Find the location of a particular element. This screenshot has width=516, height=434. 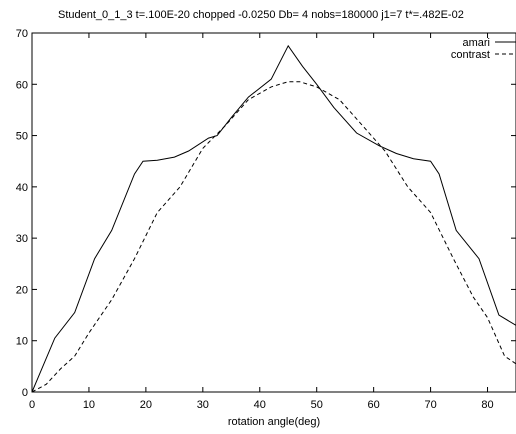

legend-label-contrast: contrast is located at coordinates (470, 55).